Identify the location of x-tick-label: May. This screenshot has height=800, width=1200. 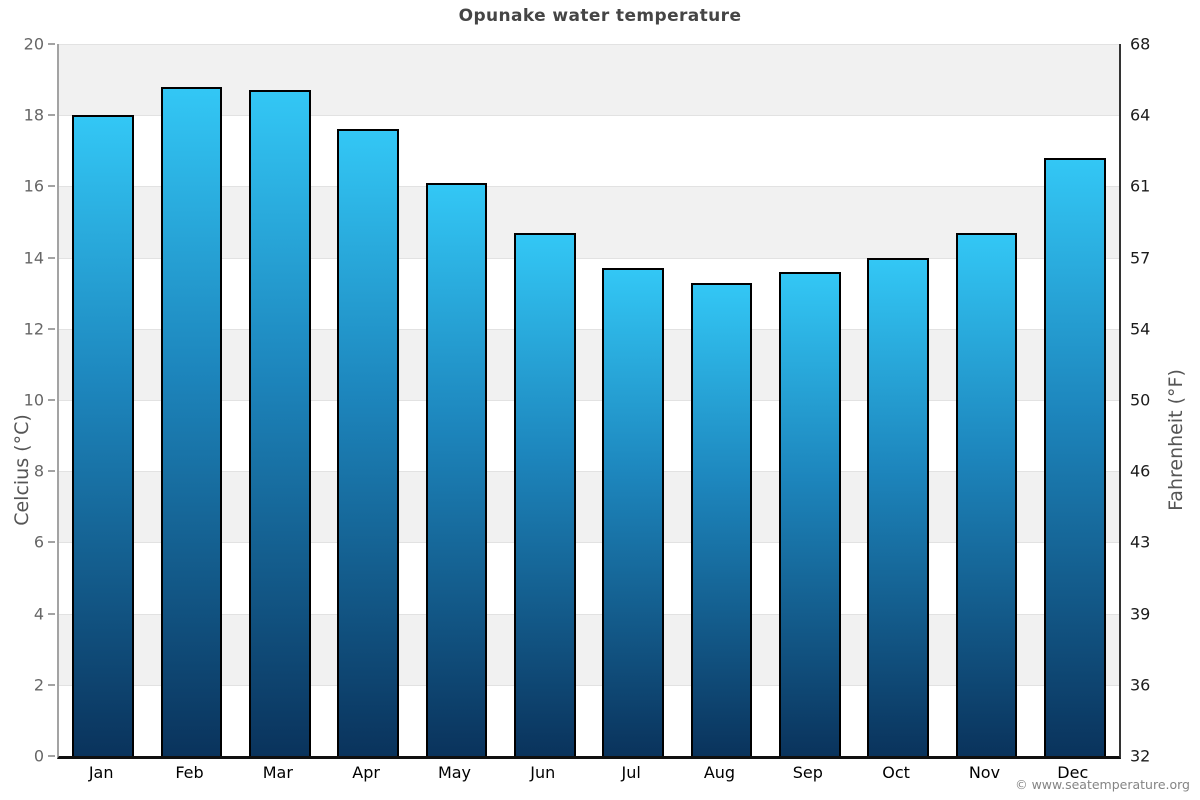
(454, 772).